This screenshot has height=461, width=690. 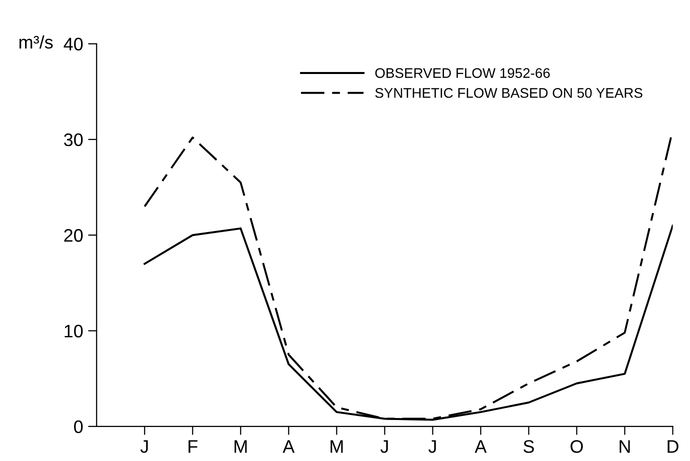 I want to click on x-tick-label: F, so click(x=193, y=446).